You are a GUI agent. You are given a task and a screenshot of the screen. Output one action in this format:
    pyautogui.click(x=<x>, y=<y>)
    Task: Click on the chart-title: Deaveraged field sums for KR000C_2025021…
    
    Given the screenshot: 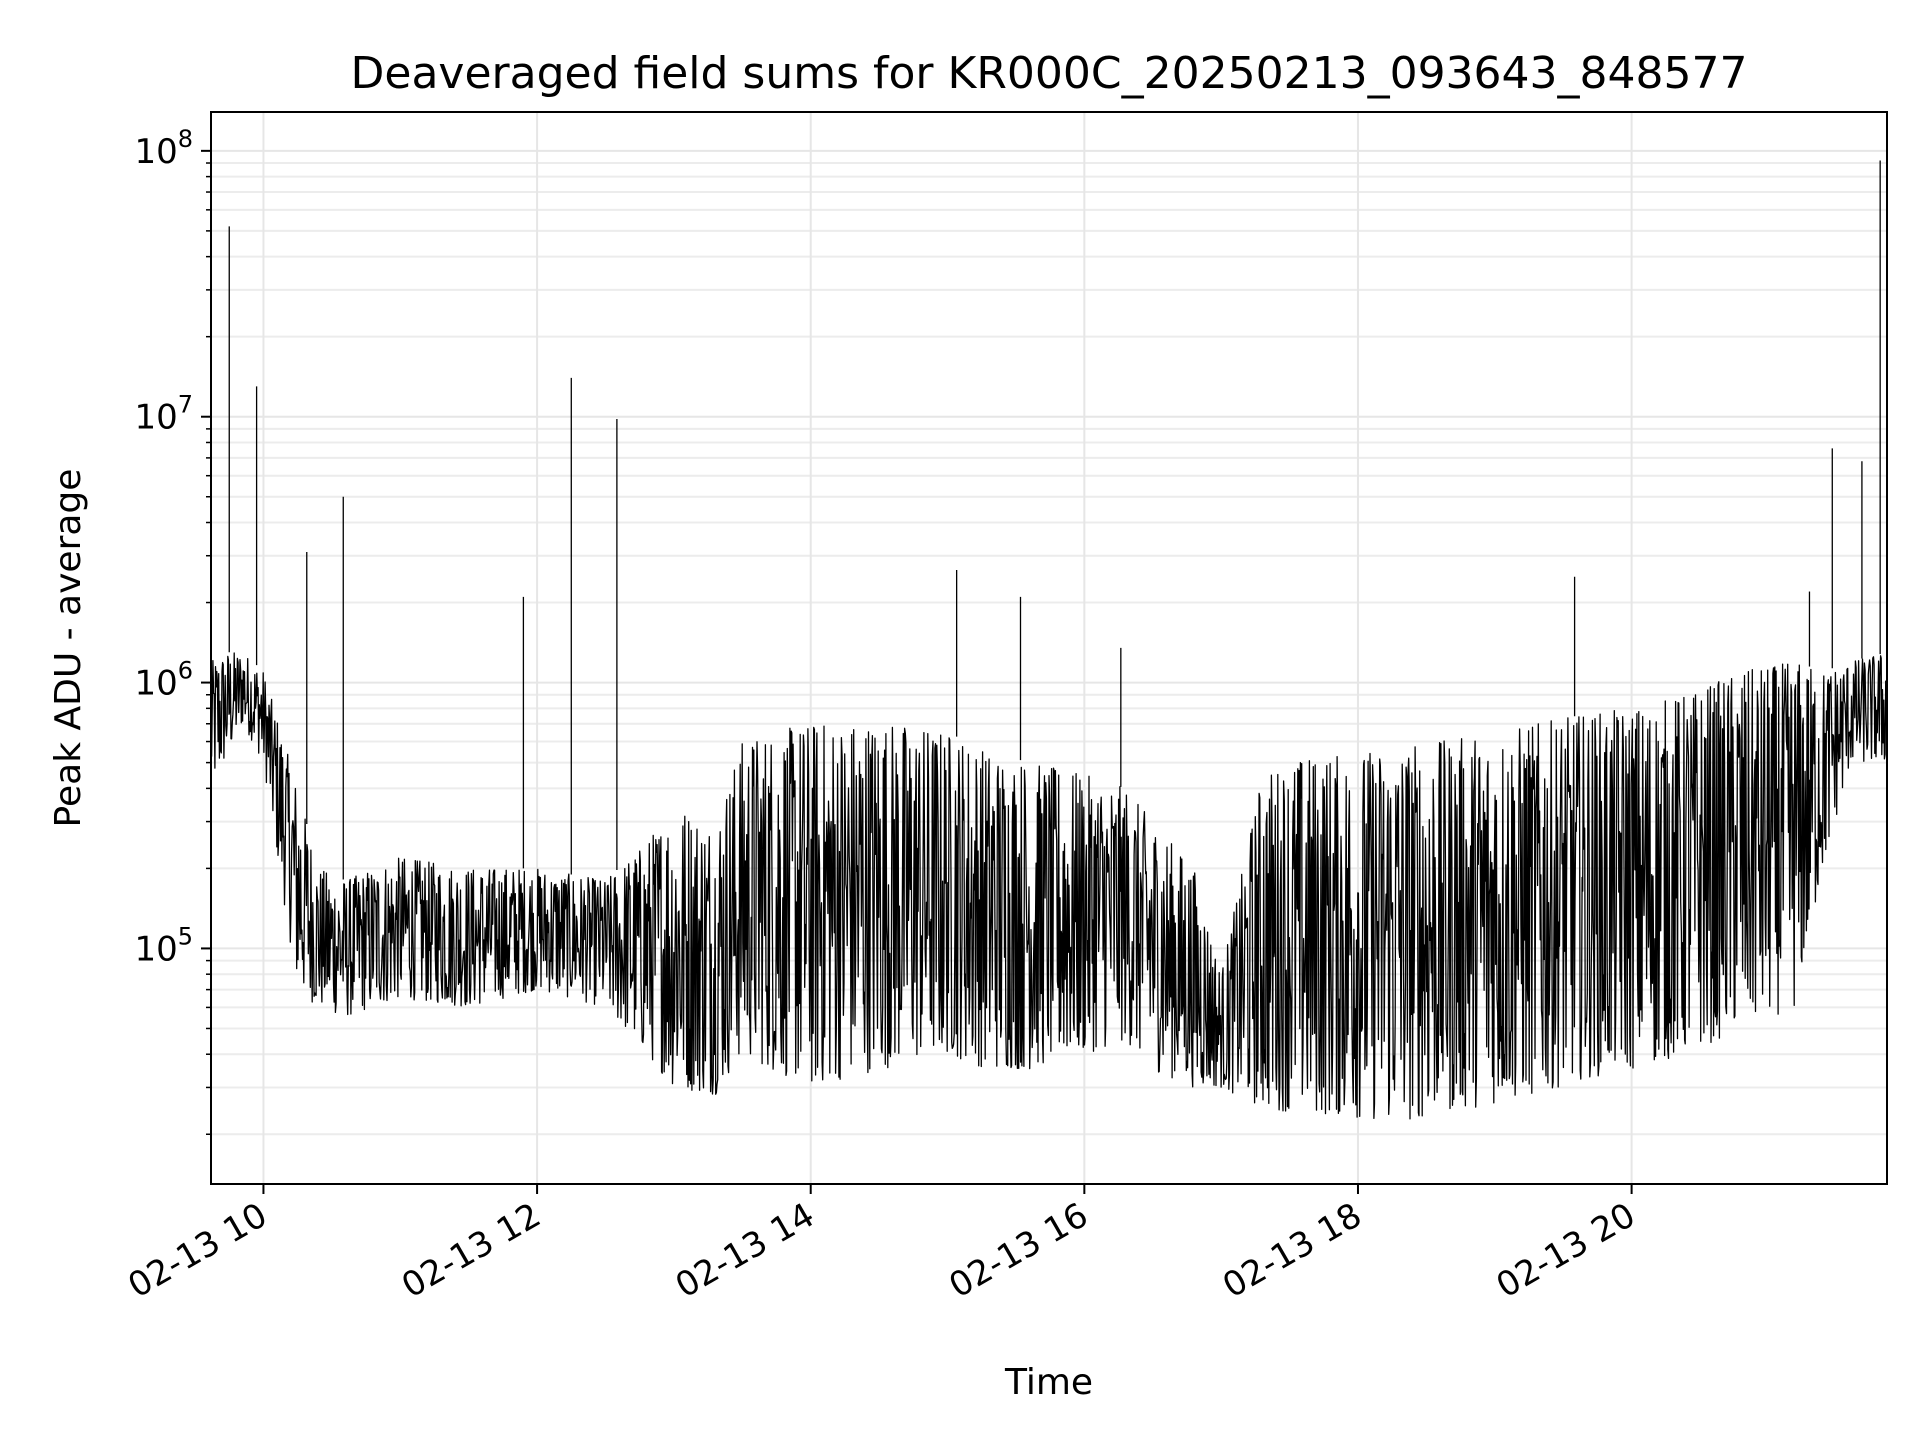 What is the action you would take?
    pyautogui.click(x=1049, y=73)
    